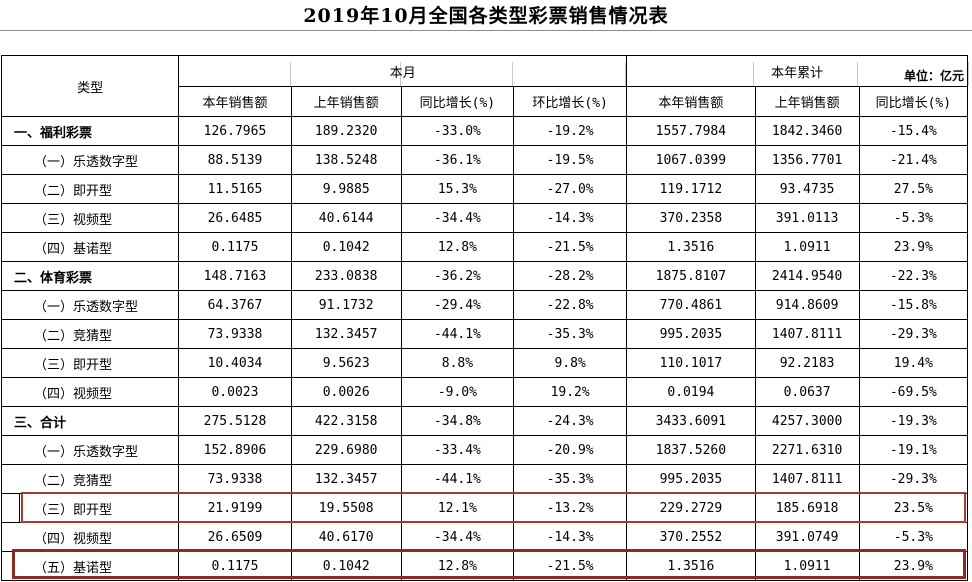 This screenshot has height=582, width=972. I want to click on cell-value: 88.5139, so click(235, 160).